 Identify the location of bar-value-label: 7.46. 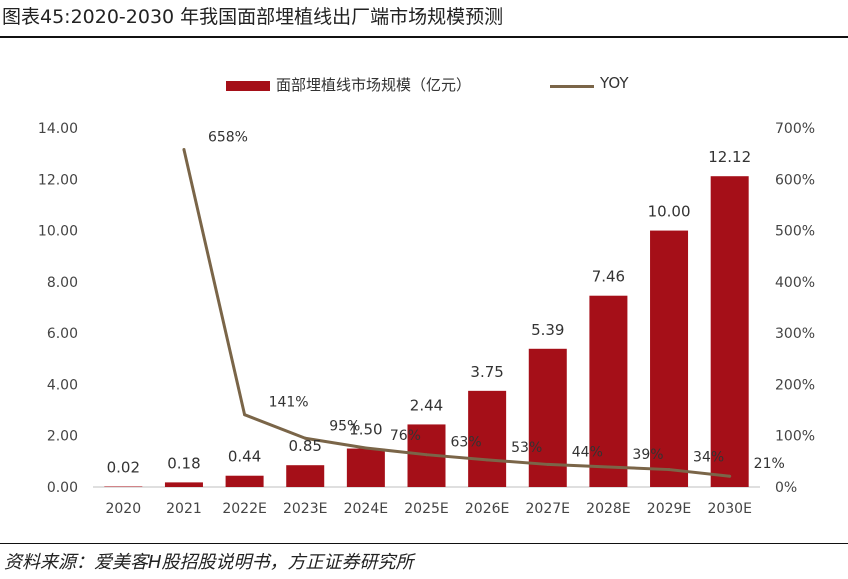
(608, 277).